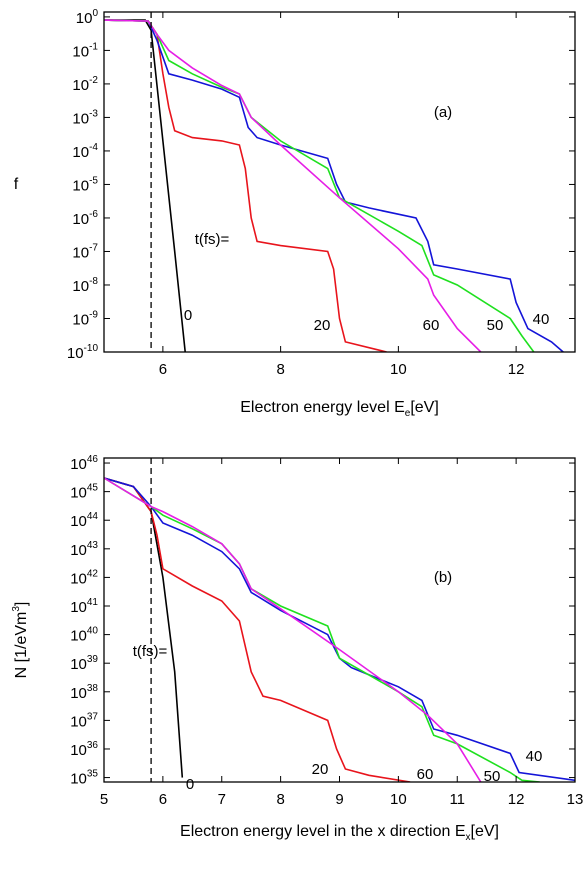 Image resolution: width=585 pixels, height=875 pixels. I want to click on y-axis-label: f, so click(16, 184).